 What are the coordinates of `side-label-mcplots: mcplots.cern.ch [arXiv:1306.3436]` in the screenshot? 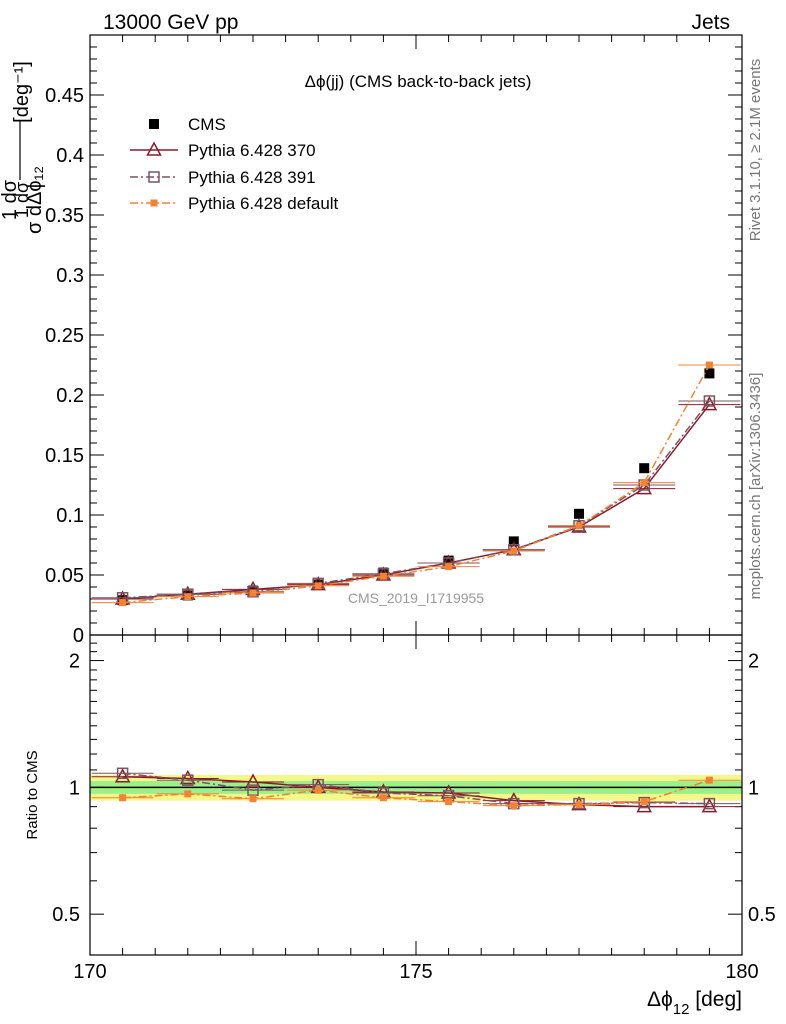 It's located at (755, 486).